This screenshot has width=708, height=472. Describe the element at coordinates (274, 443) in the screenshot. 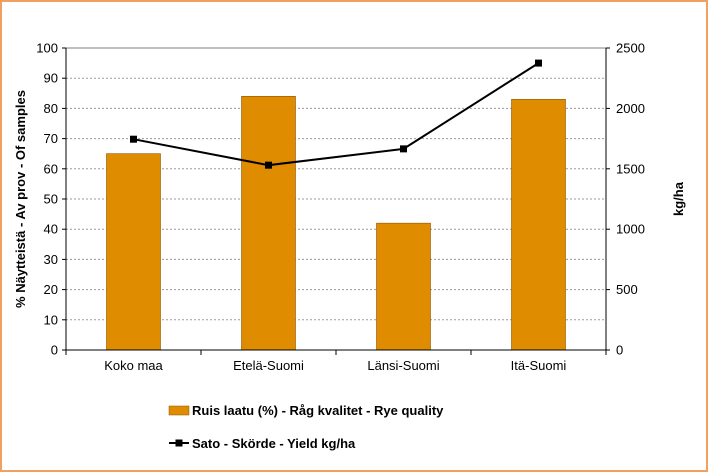

I see `legend-label-line: Sato - Skörde - Yield kg/ha` at that location.